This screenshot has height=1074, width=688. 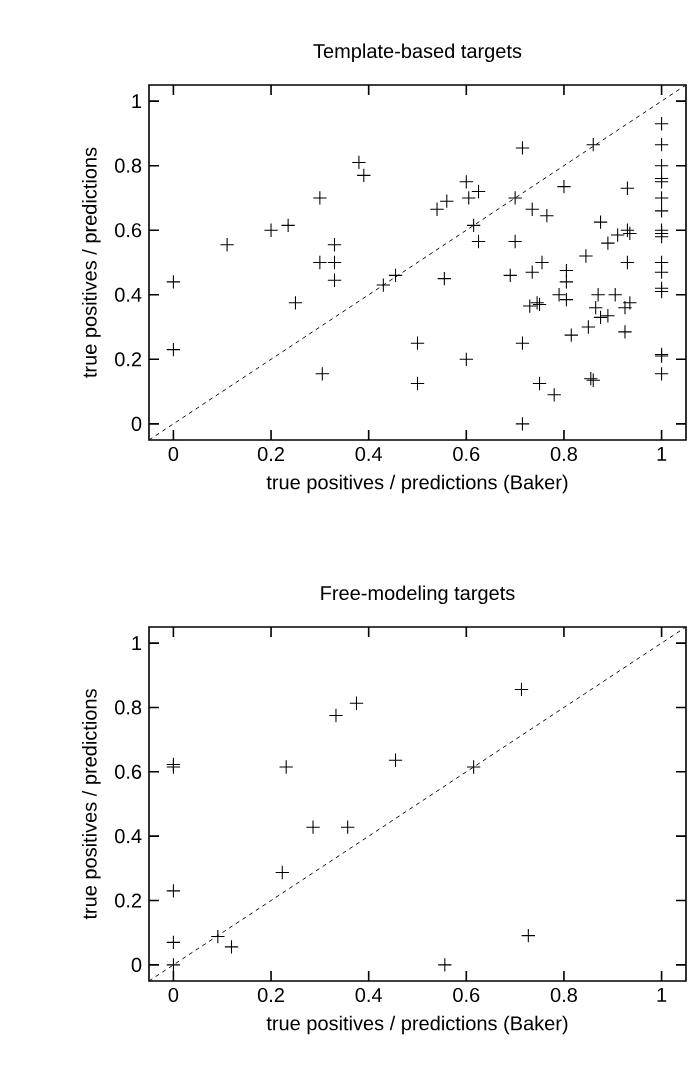 What do you see at coordinates (417, 53) in the screenshot?
I see `chart-title: Template-based targets` at bounding box center [417, 53].